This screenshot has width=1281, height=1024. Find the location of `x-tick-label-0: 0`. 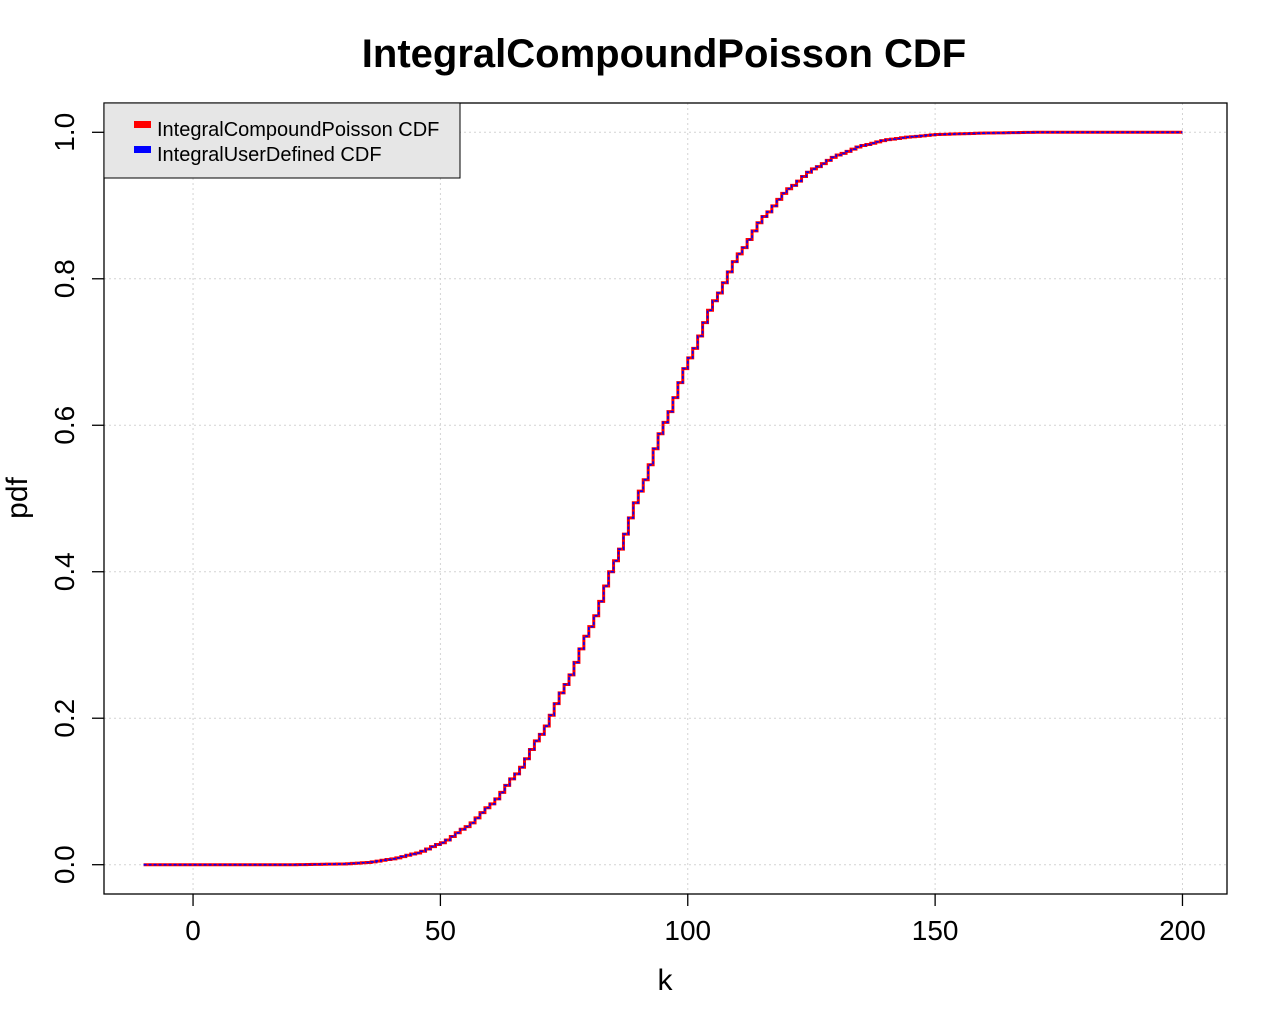

x-tick-label-0: 0 is located at coordinates (193, 930).